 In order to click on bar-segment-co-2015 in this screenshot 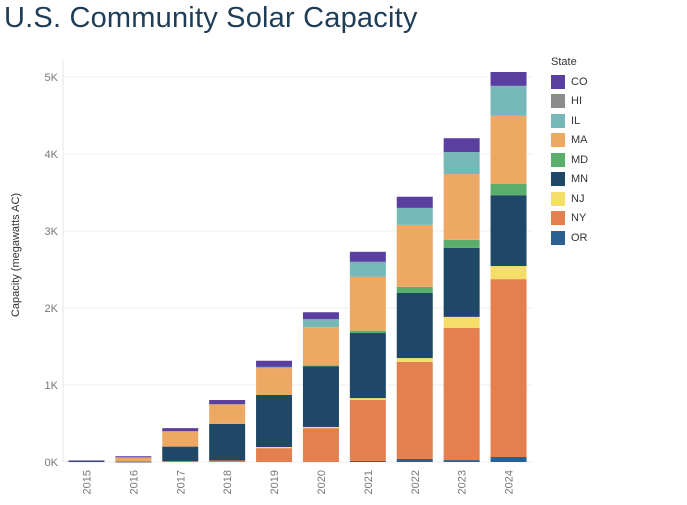, I will do `click(86, 461)`.